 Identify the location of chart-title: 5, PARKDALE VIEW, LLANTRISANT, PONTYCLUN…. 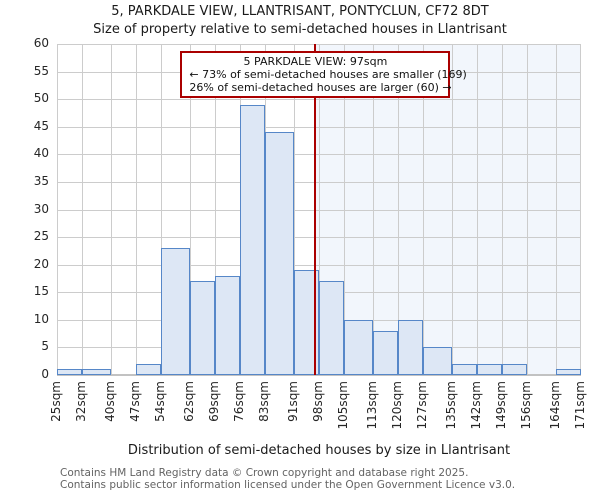
(300, 11).